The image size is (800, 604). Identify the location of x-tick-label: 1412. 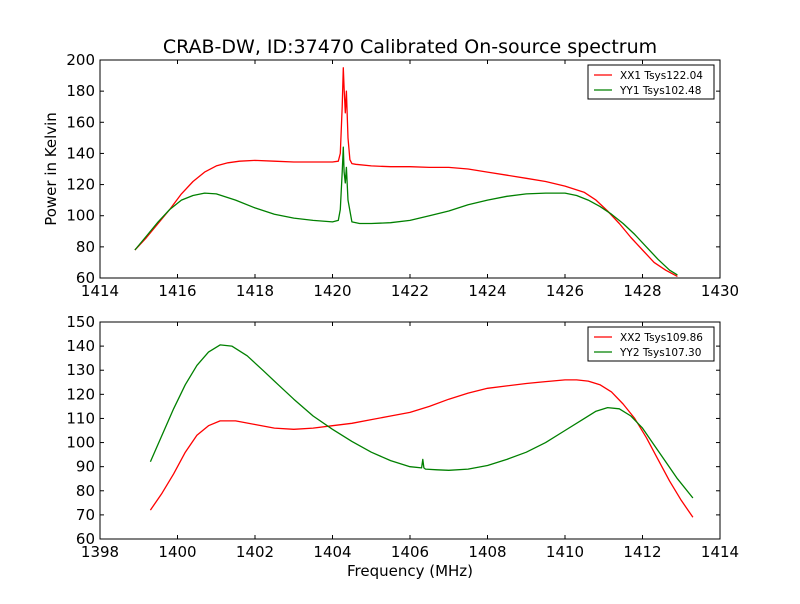
(642, 552).